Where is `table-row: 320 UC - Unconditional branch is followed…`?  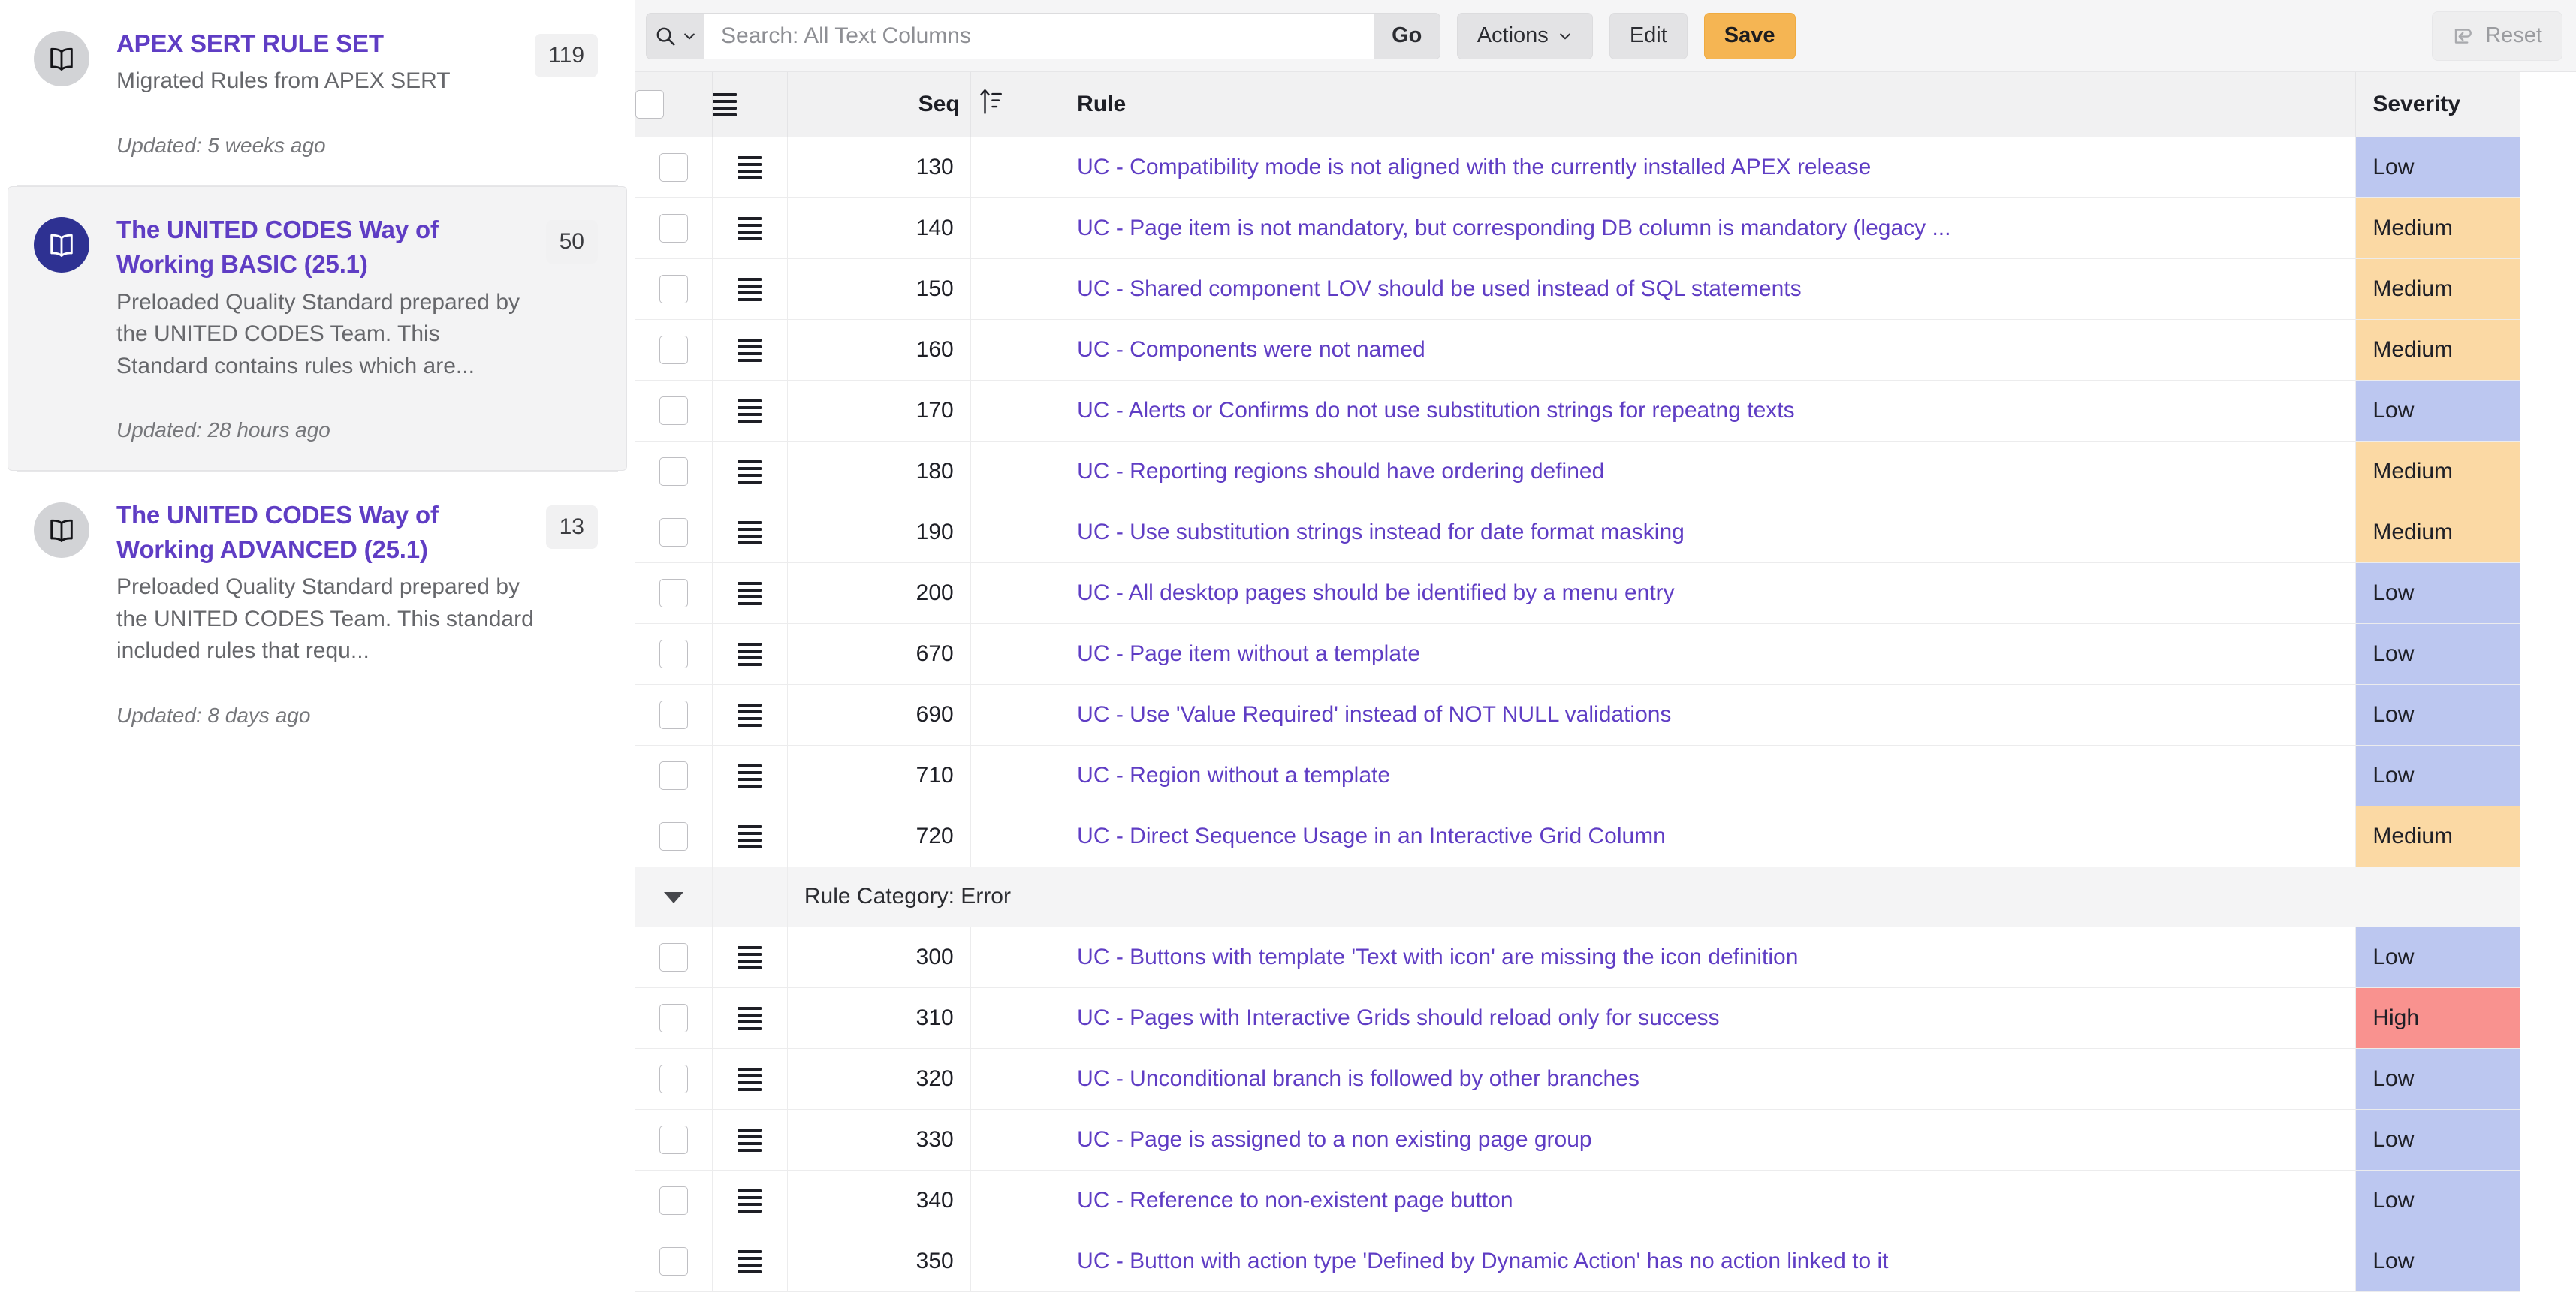
table-row: 320 UC - Unconditional branch is followed… is located at coordinates (1605, 1079).